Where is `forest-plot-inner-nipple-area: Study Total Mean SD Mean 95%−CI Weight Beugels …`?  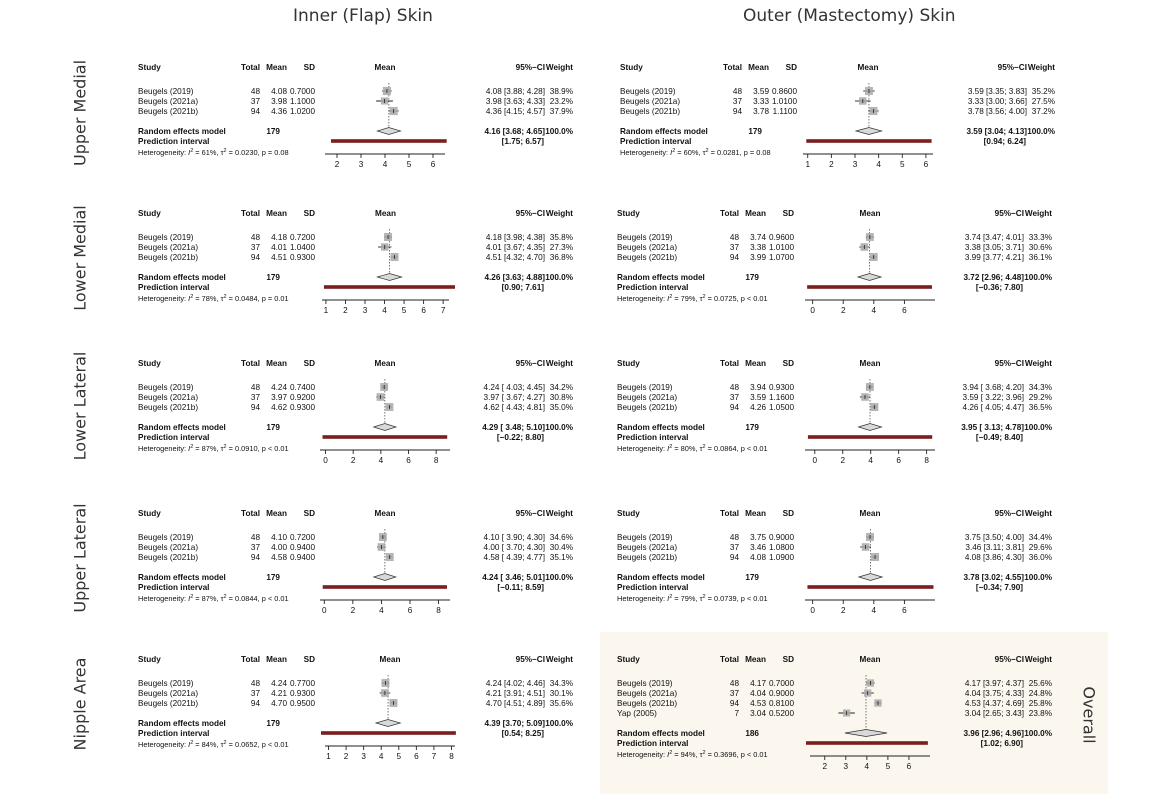
forest-plot-inner-nipple-area: Study Total Mean SD Mean 95%−CI Weight Beugels … is located at coordinates (362, 720).